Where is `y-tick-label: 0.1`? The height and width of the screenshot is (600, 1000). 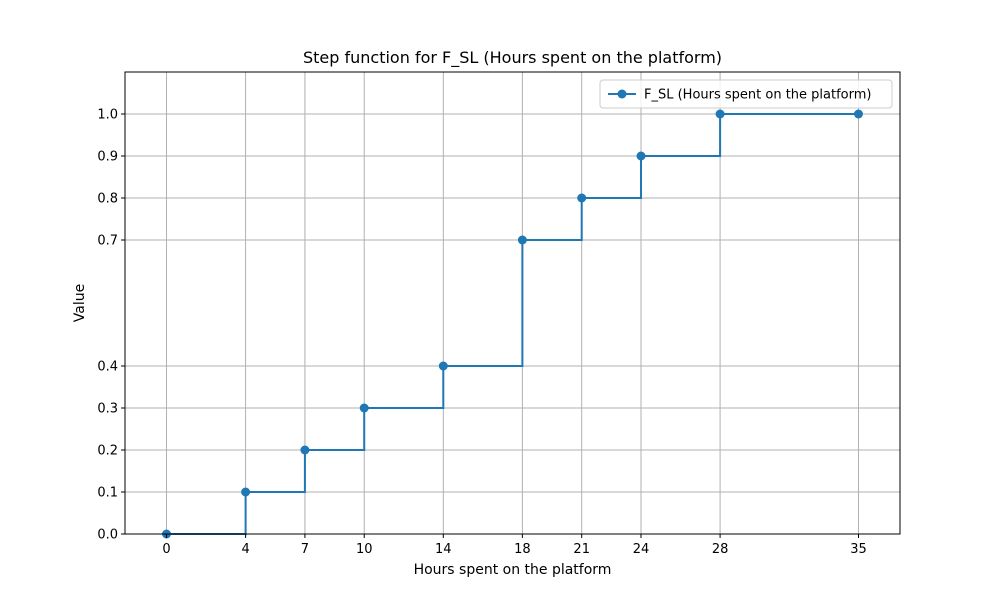 y-tick-label: 0.1 is located at coordinates (107, 493).